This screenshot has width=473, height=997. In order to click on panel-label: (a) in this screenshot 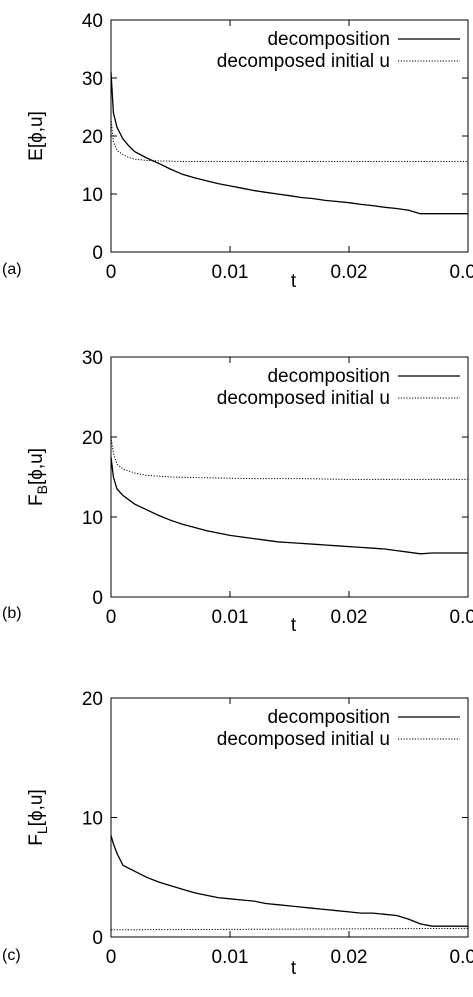, I will do `click(12, 269)`.